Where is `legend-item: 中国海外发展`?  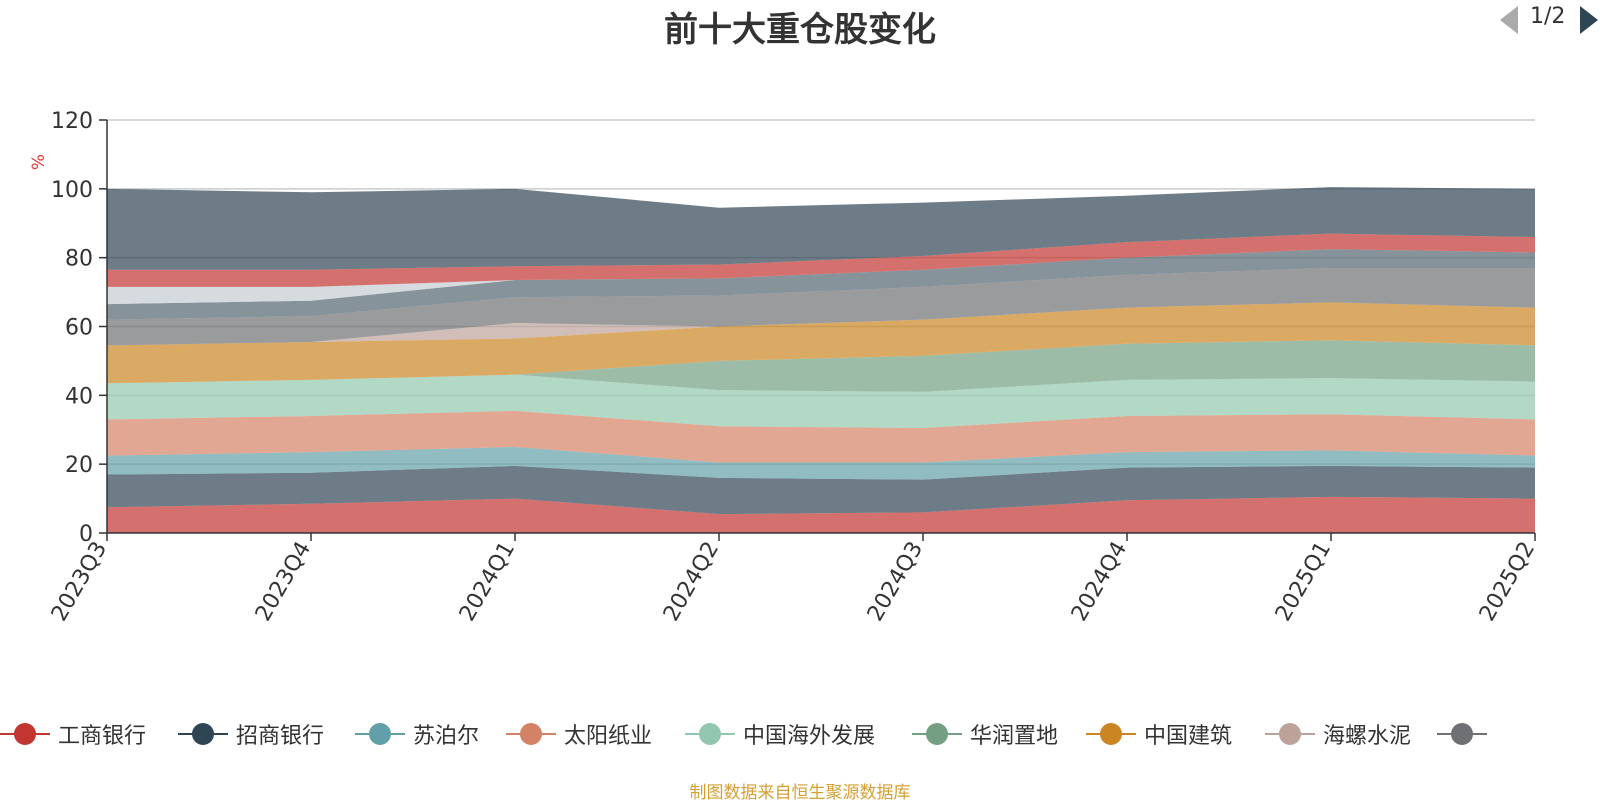
legend-item: 中国海外发展 is located at coordinates (780, 734).